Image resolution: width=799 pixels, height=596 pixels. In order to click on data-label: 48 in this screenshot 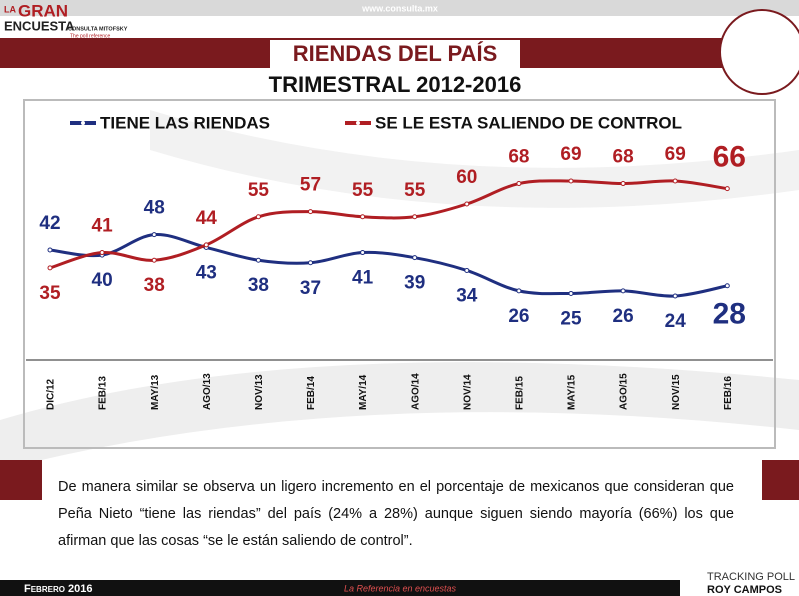, I will do `click(154, 208)`.